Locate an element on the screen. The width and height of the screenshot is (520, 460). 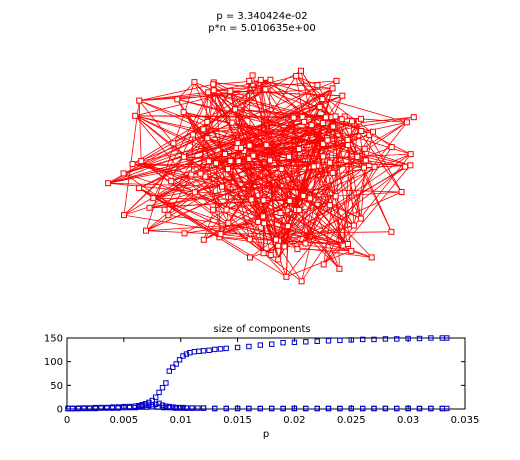
plot-area-frame is located at coordinates (266, 373).